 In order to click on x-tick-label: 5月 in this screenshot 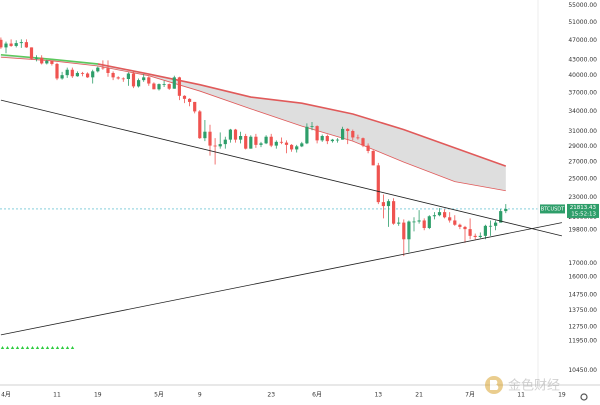, I will do `click(159, 395)`.